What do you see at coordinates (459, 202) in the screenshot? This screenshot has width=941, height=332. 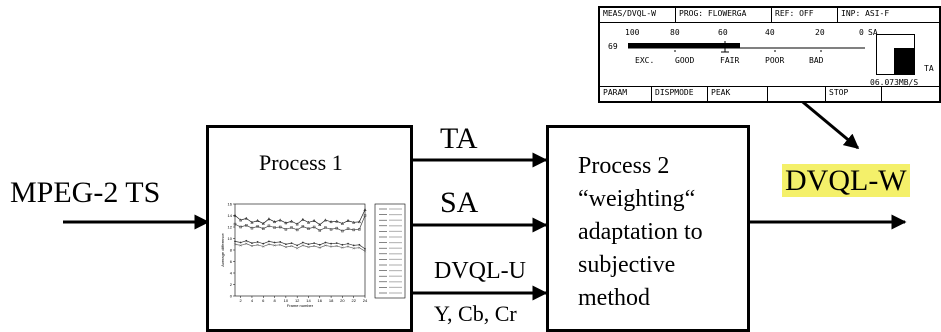 I see `sa-label: SA` at bounding box center [459, 202].